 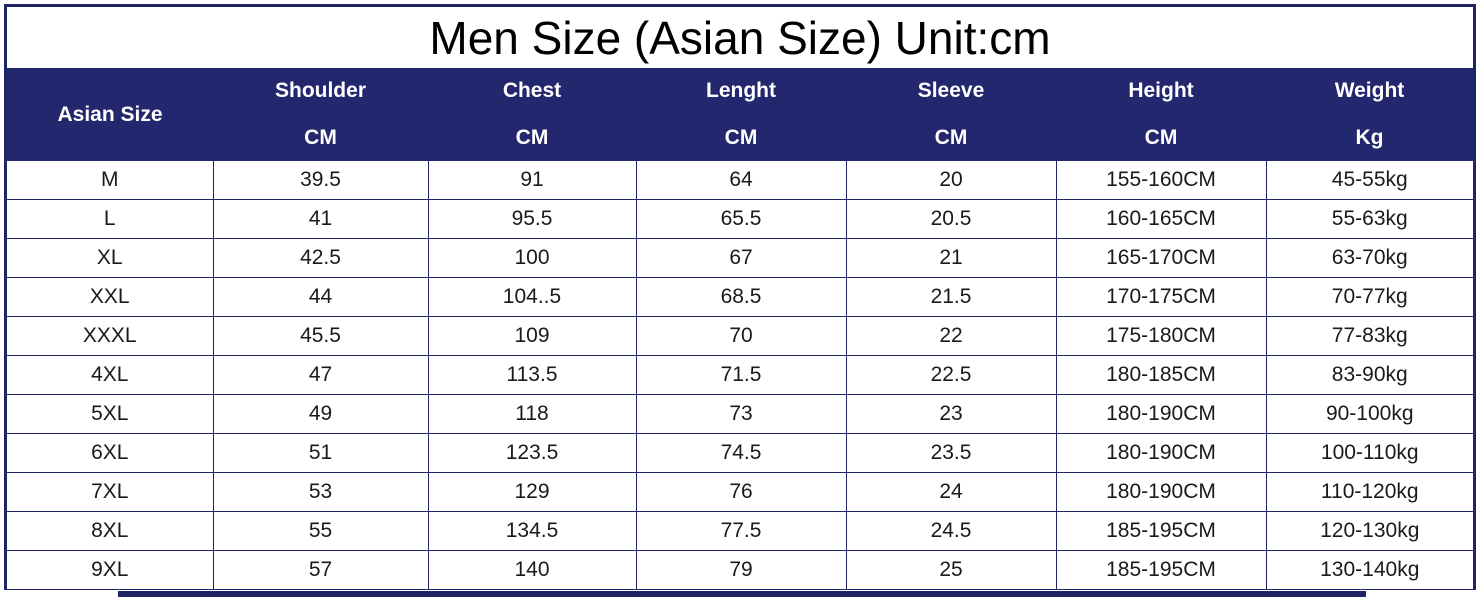 What do you see at coordinates (320, 180) in the screenshot?
I see `shoulder-cell: 39.5` at bounding box center [320, 180].